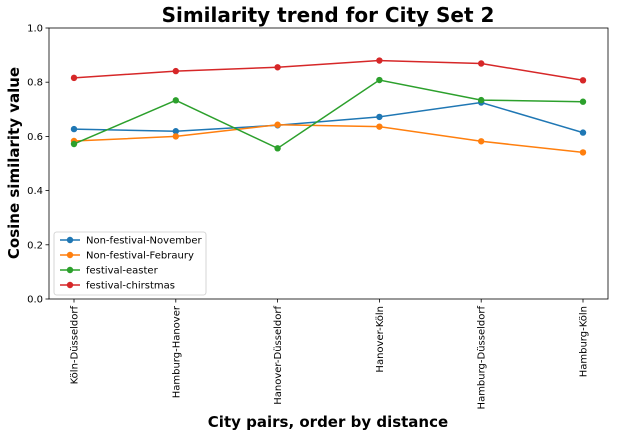 Image resolution: width=617 pixels, height=436 pixels. Describe the element at coordinates (584, 341) in the screenshot. I see `x-tick-label: Hamburg-Köln` at that location.